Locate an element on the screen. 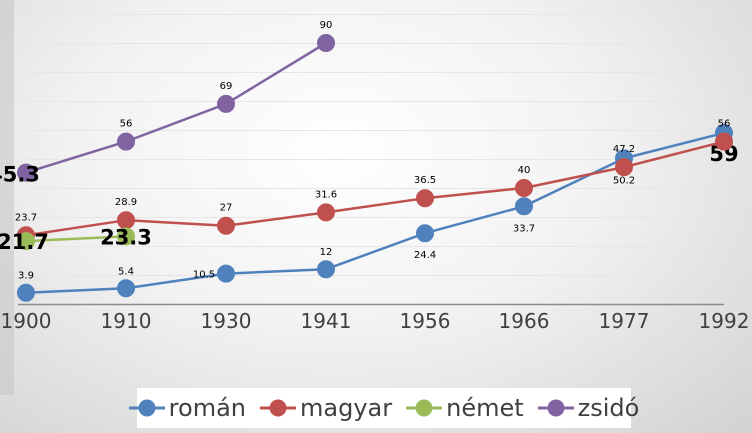 This screenshot has height=433, width=752. x-tick-label: 1992 is located at coordinates (724, 321).